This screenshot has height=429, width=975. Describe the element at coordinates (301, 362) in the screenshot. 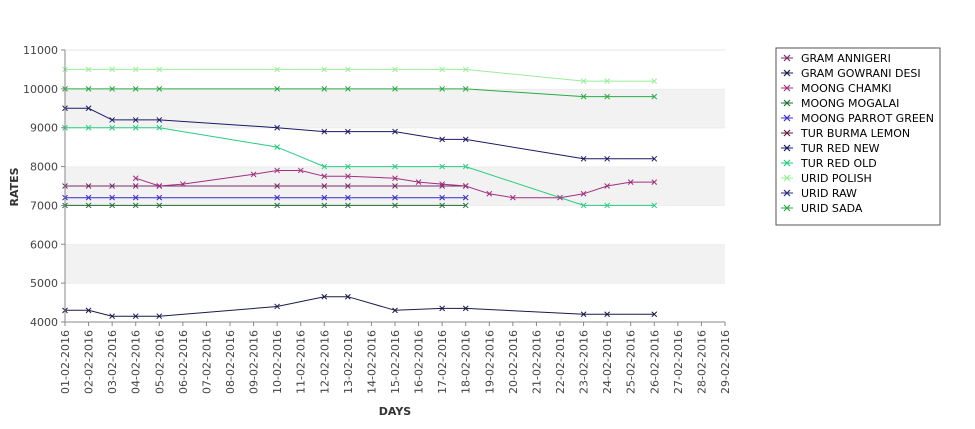

I see `x-tick-label: 11-02-2016` at that location.